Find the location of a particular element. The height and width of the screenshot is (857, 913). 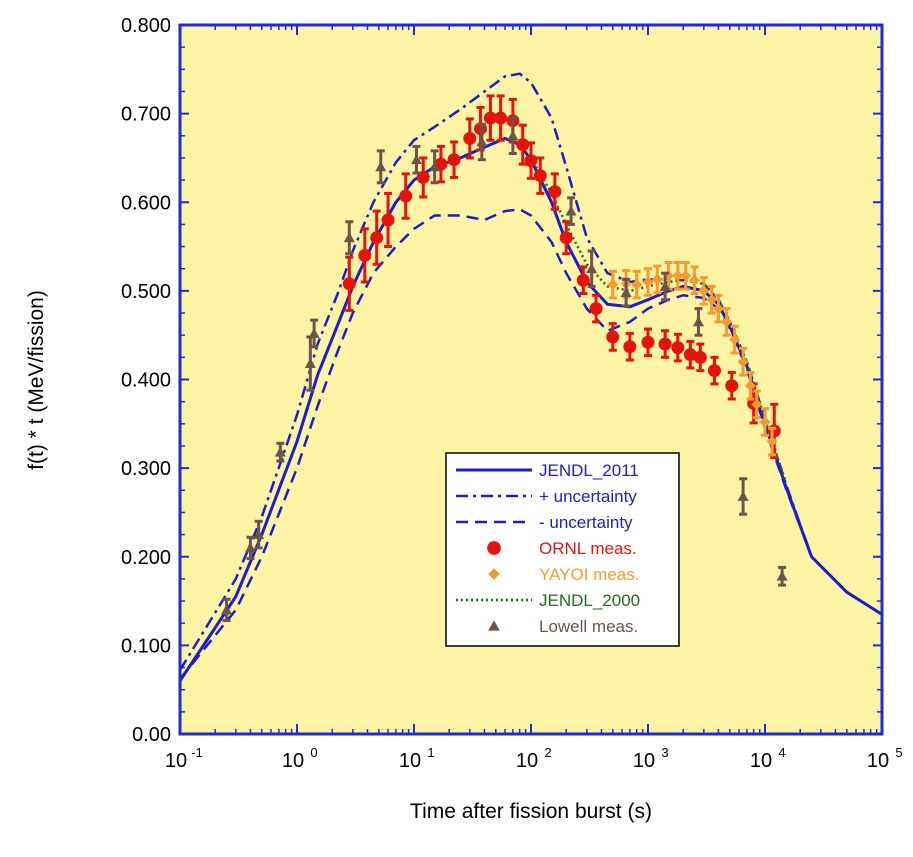

legend-label: JENDL_2000 is located at coordinates (589, 600).